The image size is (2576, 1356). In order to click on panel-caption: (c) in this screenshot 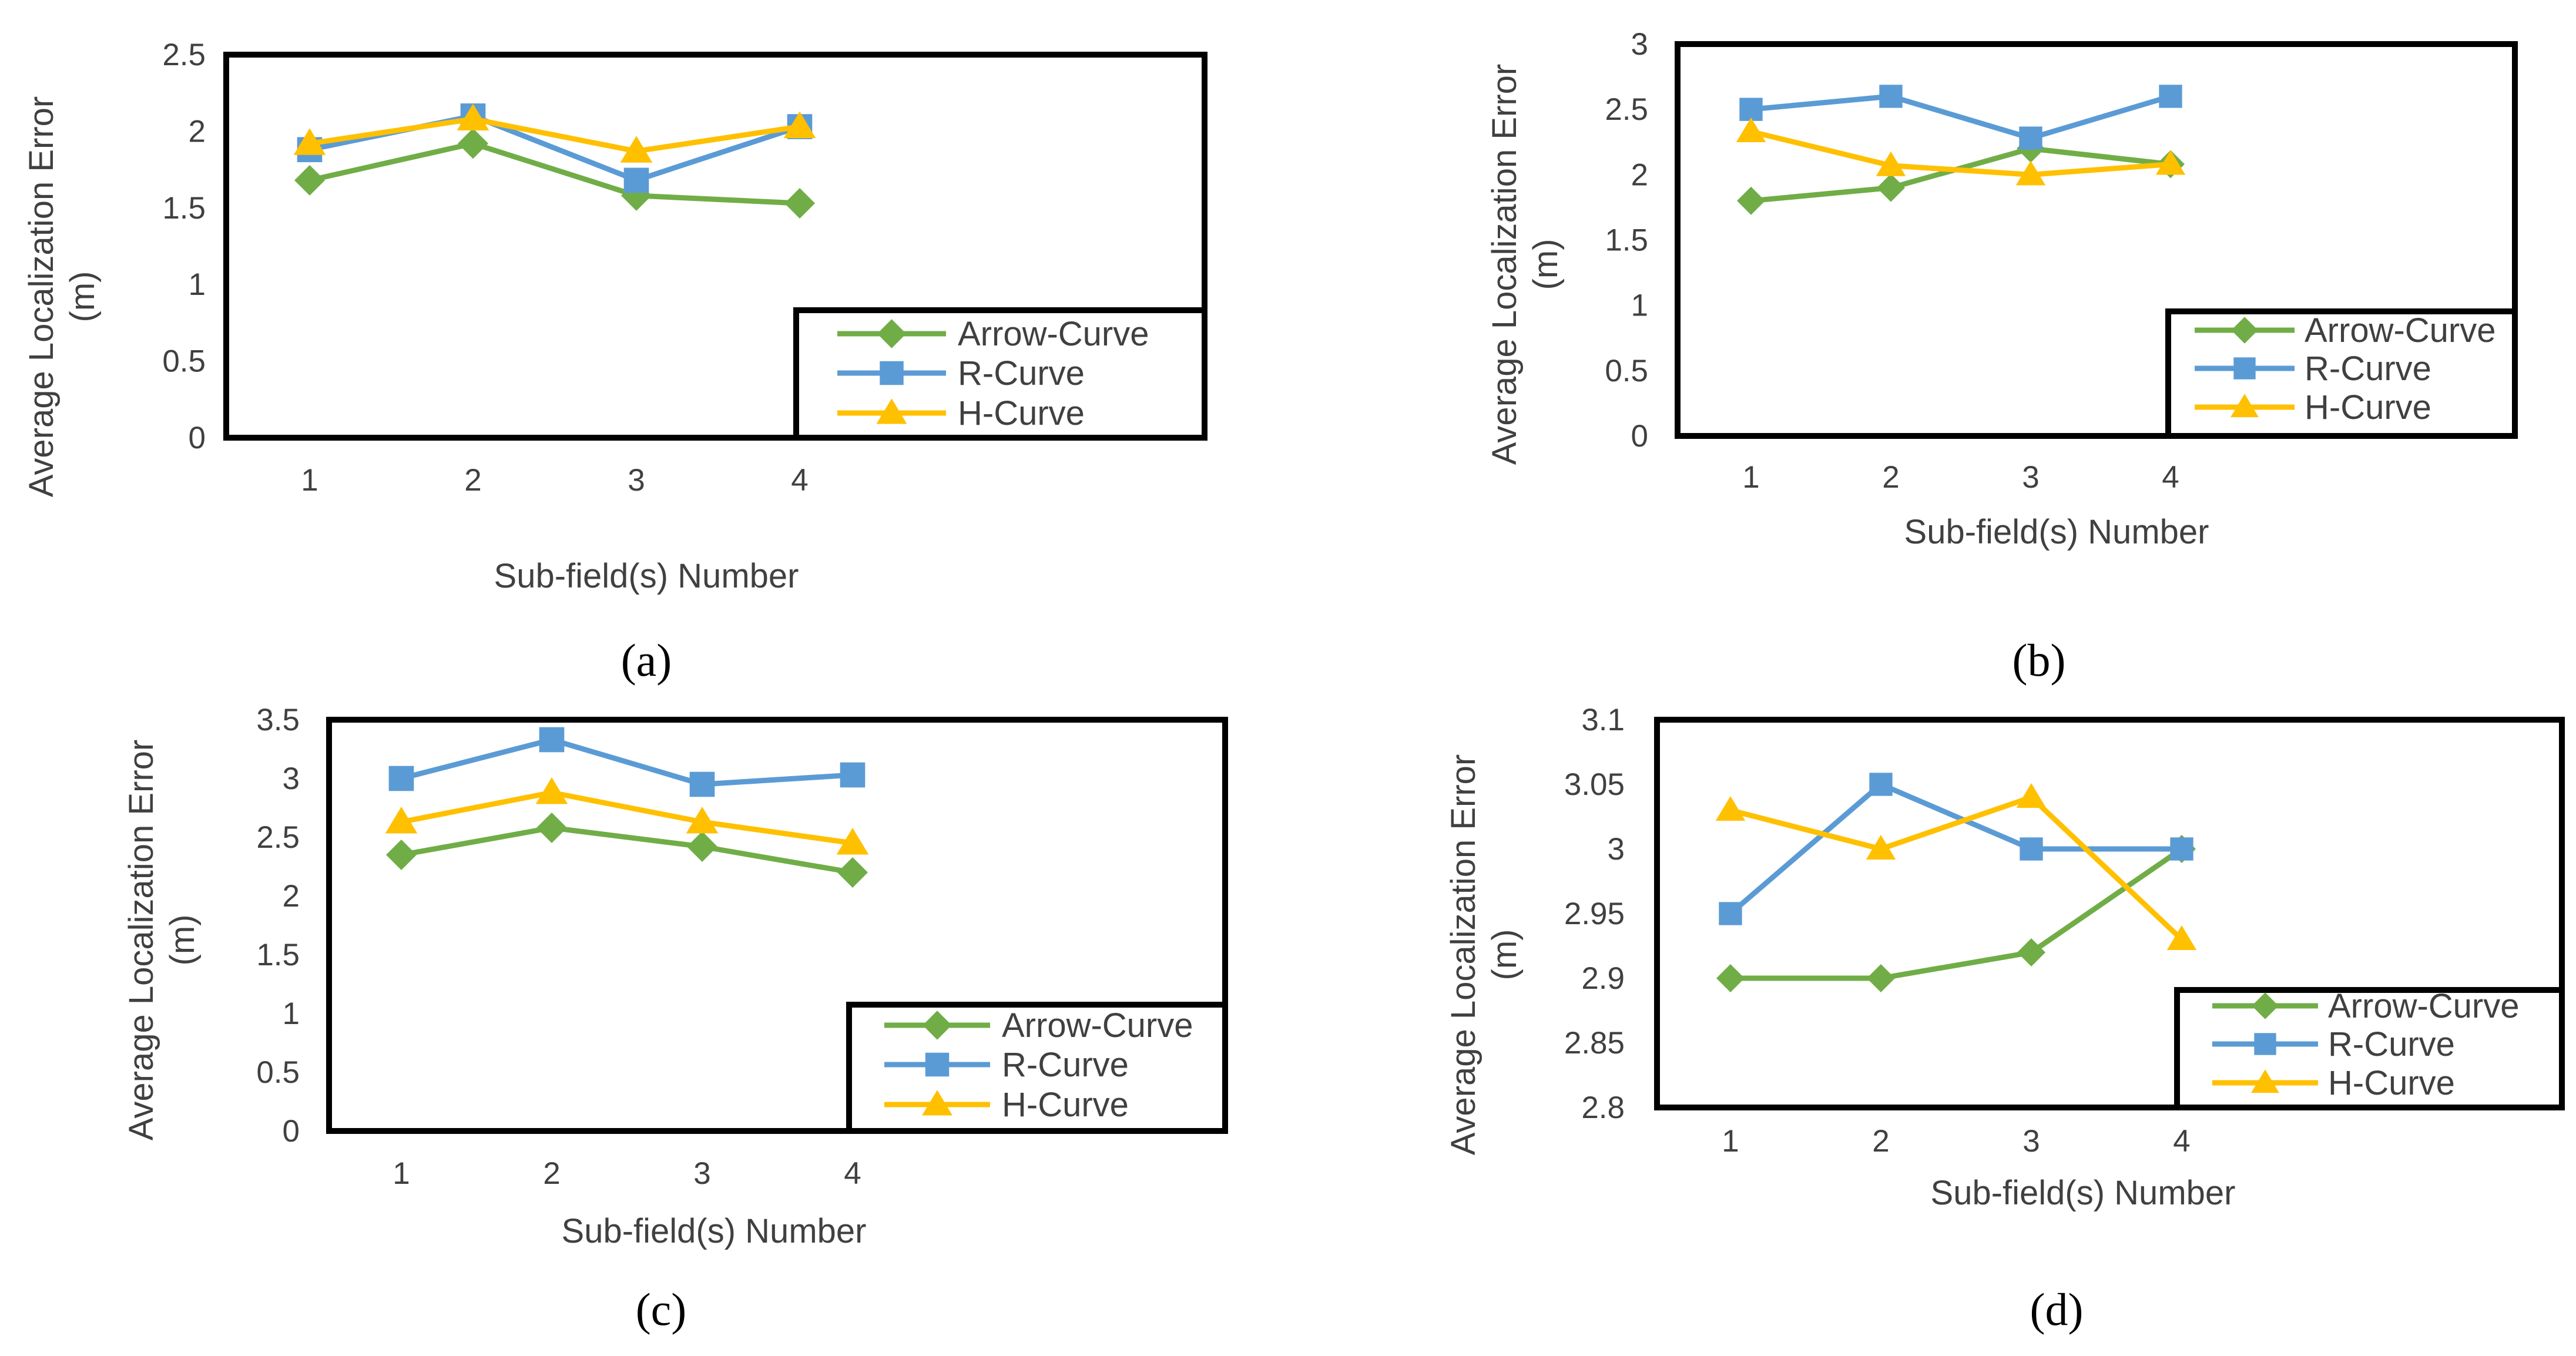, I will do `click(661, 1310)`.